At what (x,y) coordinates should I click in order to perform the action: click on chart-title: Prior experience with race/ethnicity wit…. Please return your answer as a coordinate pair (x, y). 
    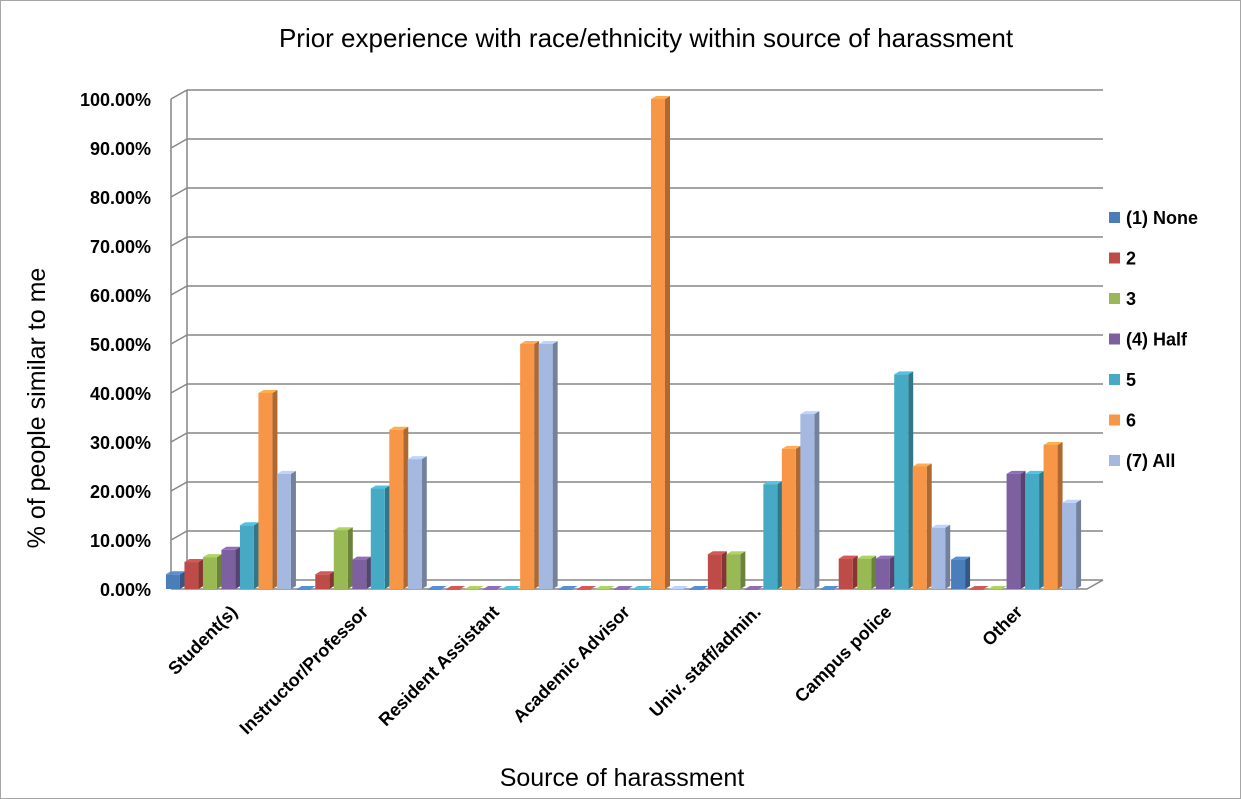
    Looking at the image, I should click on (646, 38).